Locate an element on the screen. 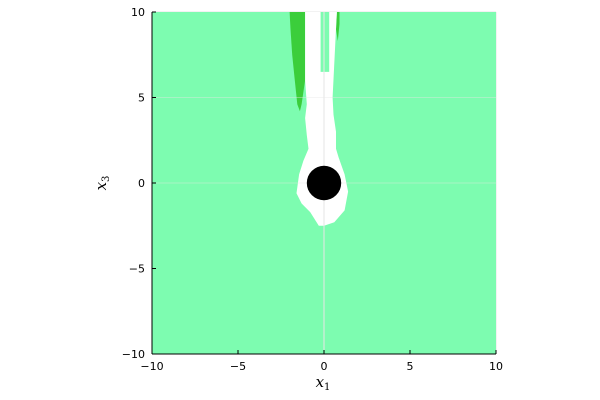  y-tick-label: 10 is located at coordinates (138, 12).